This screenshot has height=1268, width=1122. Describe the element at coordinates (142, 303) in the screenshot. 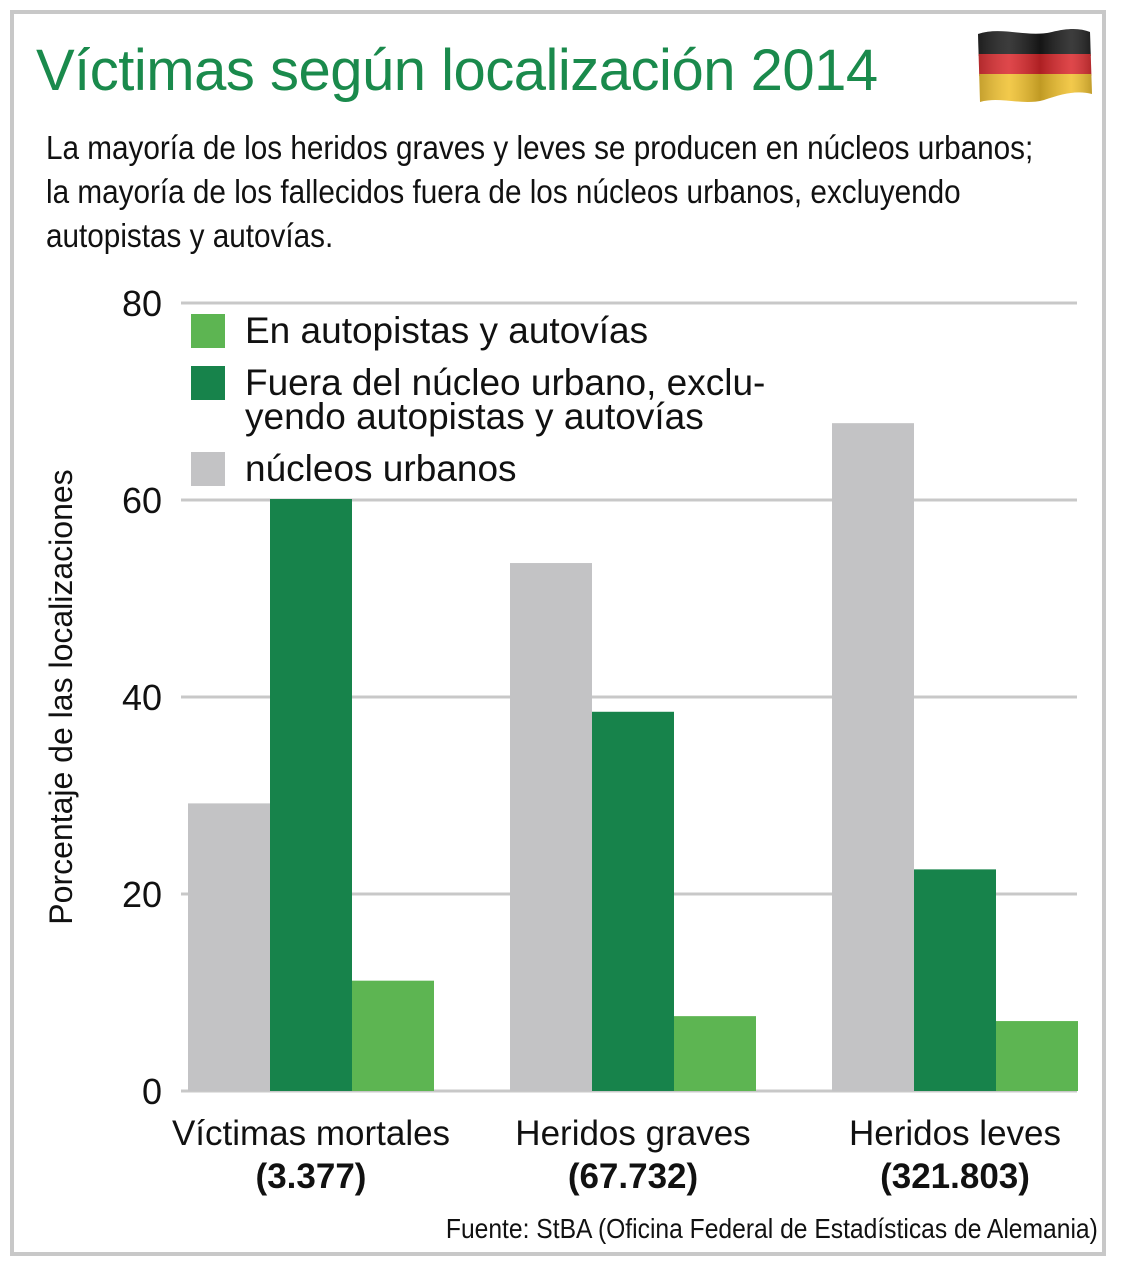

I see `y-tick-label: 80` at that location.